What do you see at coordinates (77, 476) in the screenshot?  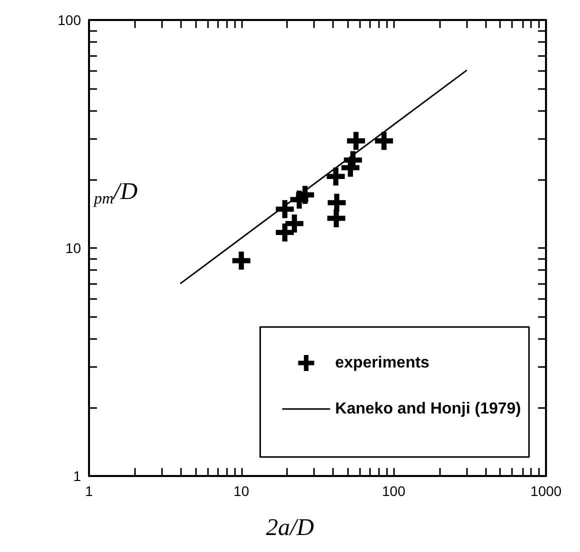 I see `y-tick-label: 1` at bounding box center [77, 476].